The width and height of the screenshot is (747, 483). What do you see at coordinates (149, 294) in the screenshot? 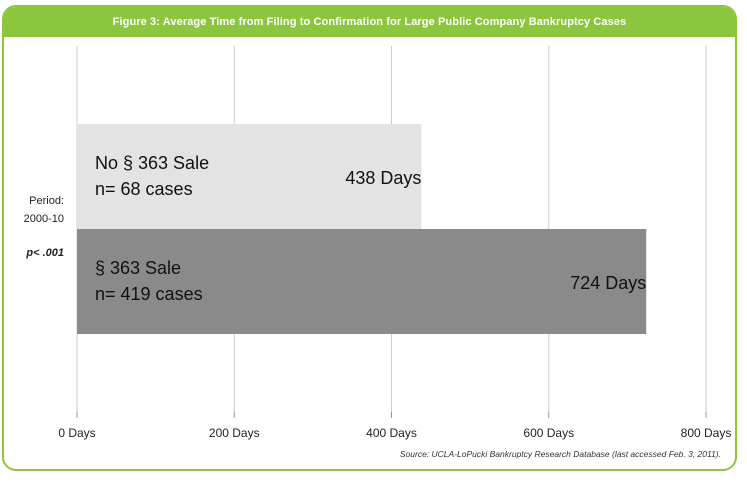
I see `bar-count-label: n= 419 cases` at bounding box center [149, 294].